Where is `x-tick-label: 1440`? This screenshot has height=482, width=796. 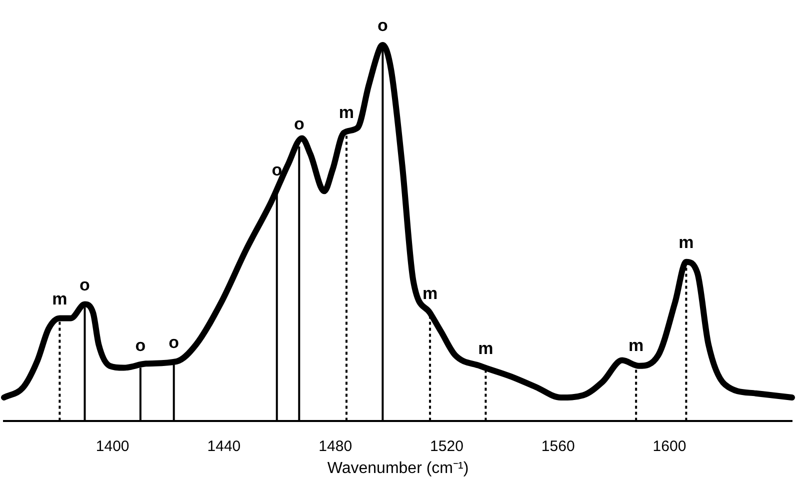
x-tick-label: 1440 is located at coordinates (224, 446).